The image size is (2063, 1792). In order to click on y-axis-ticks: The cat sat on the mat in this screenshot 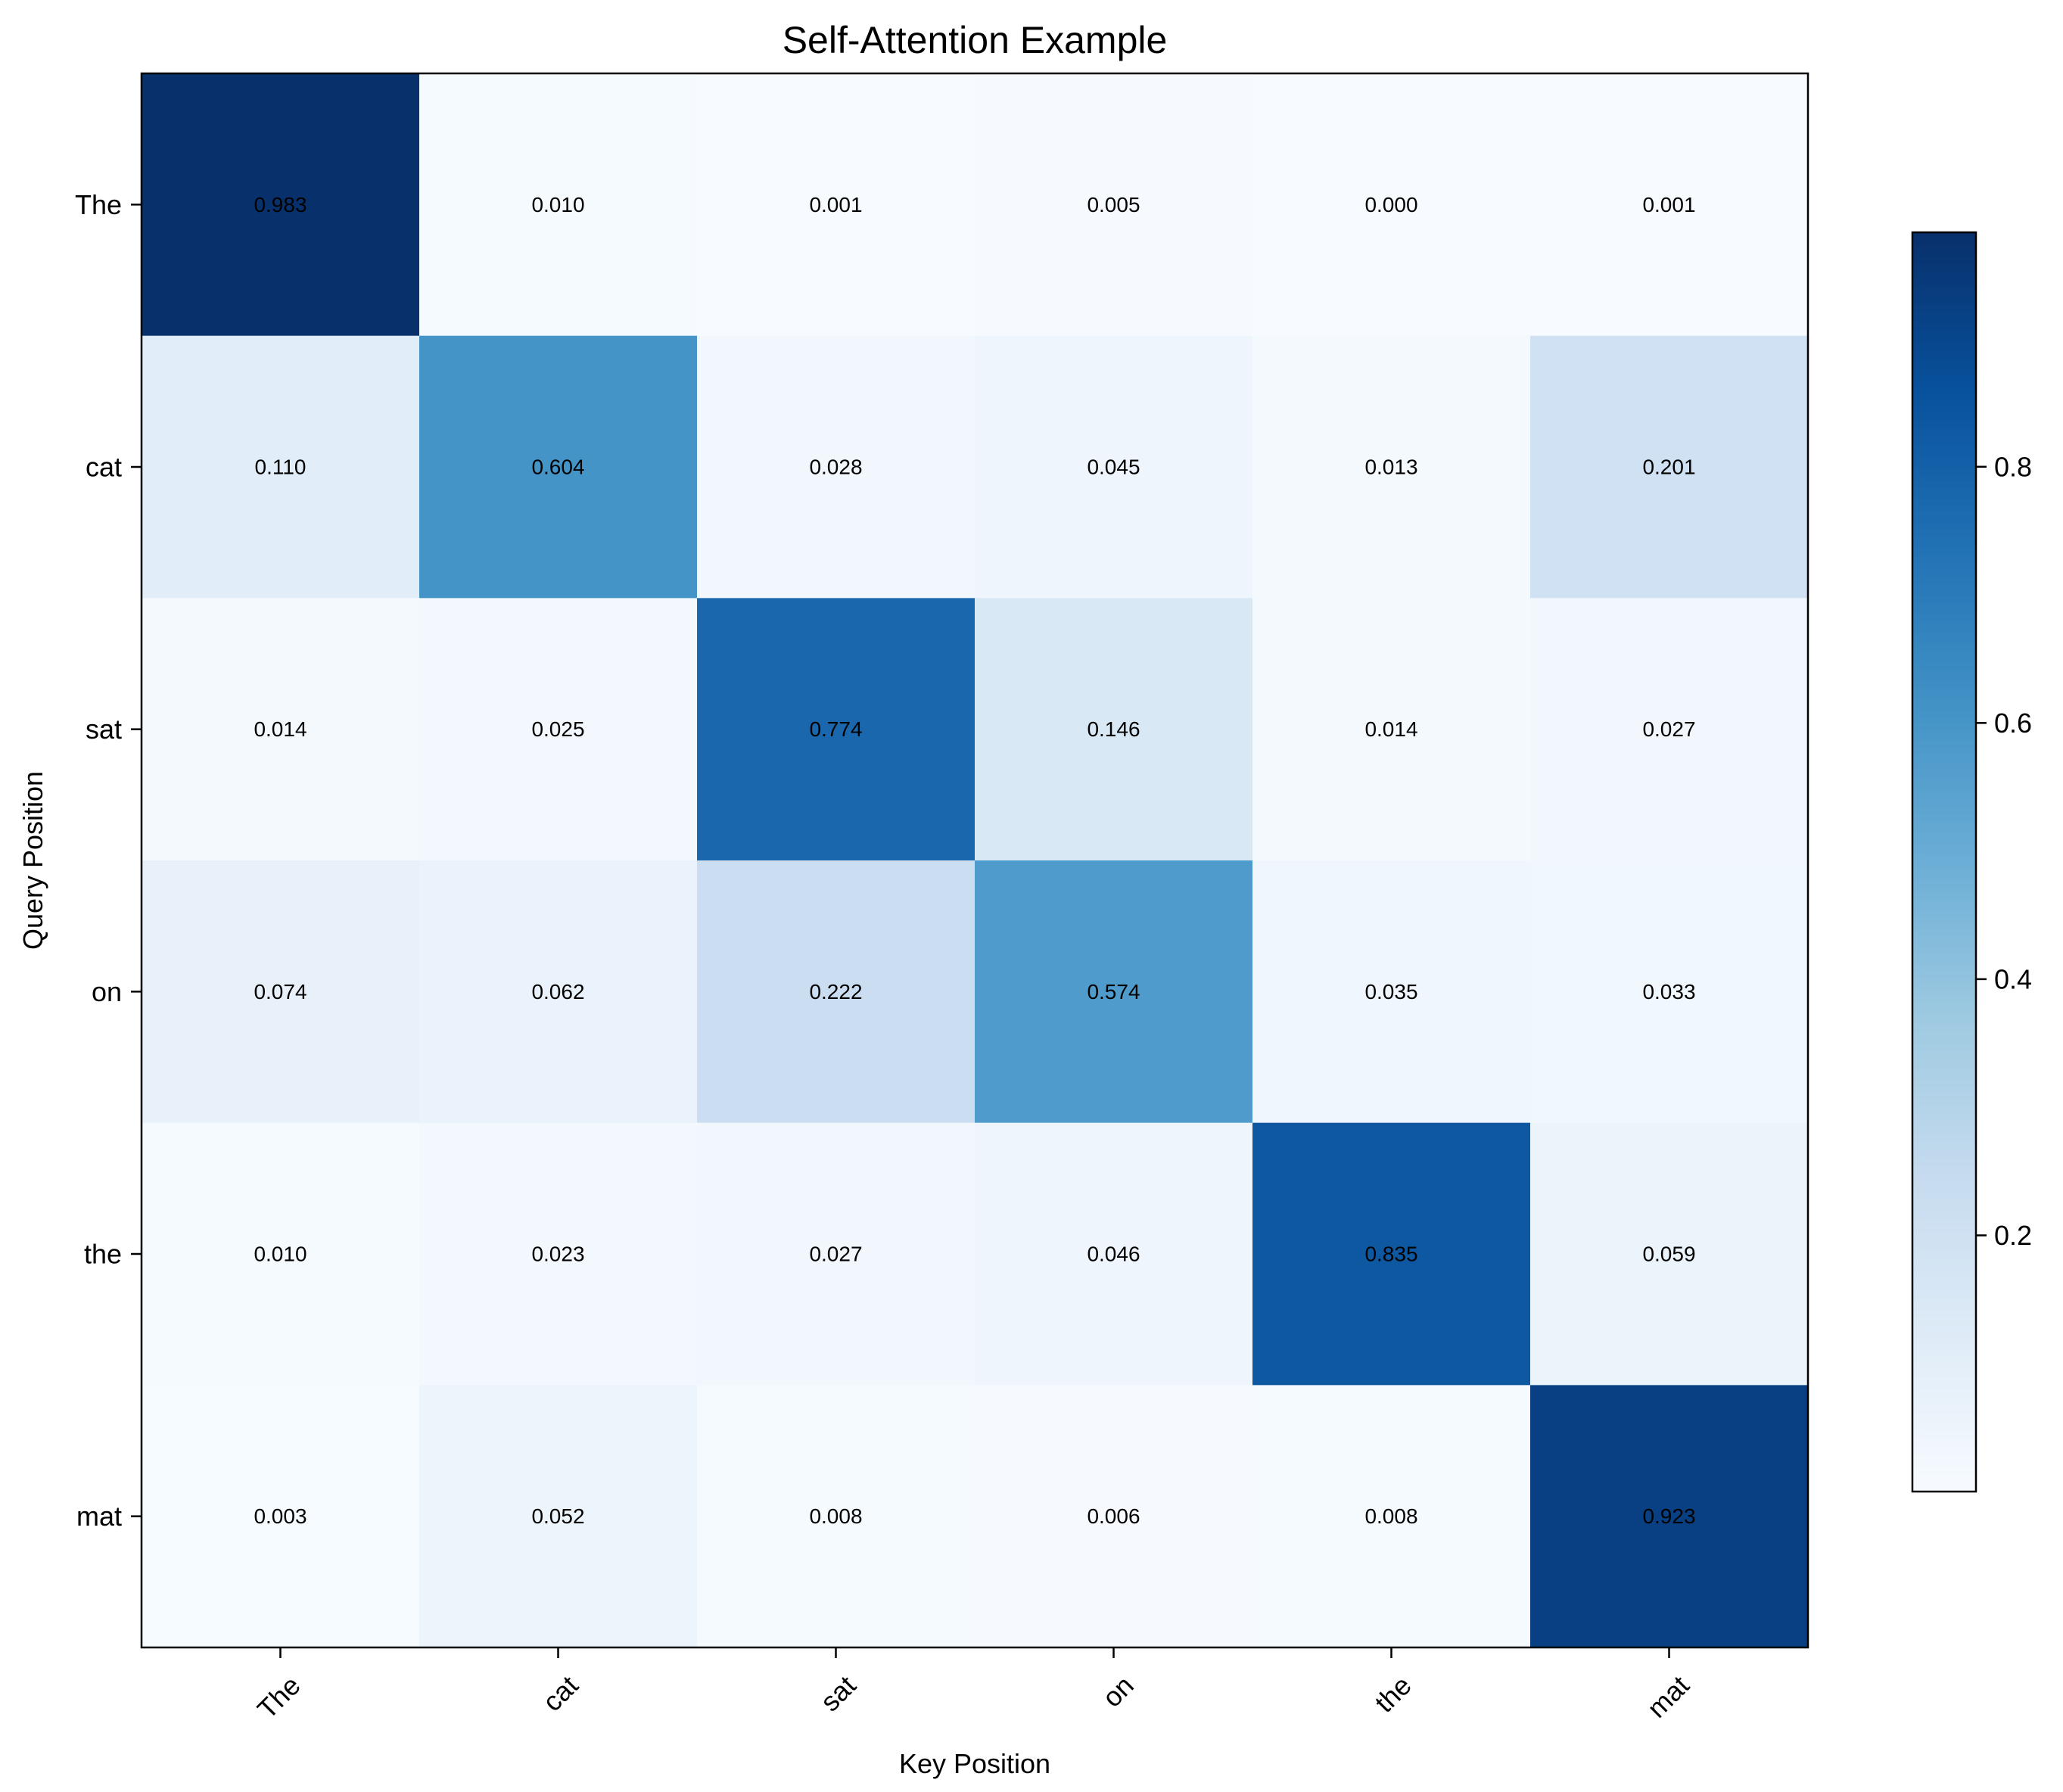, I will do `click(108, 861)`.